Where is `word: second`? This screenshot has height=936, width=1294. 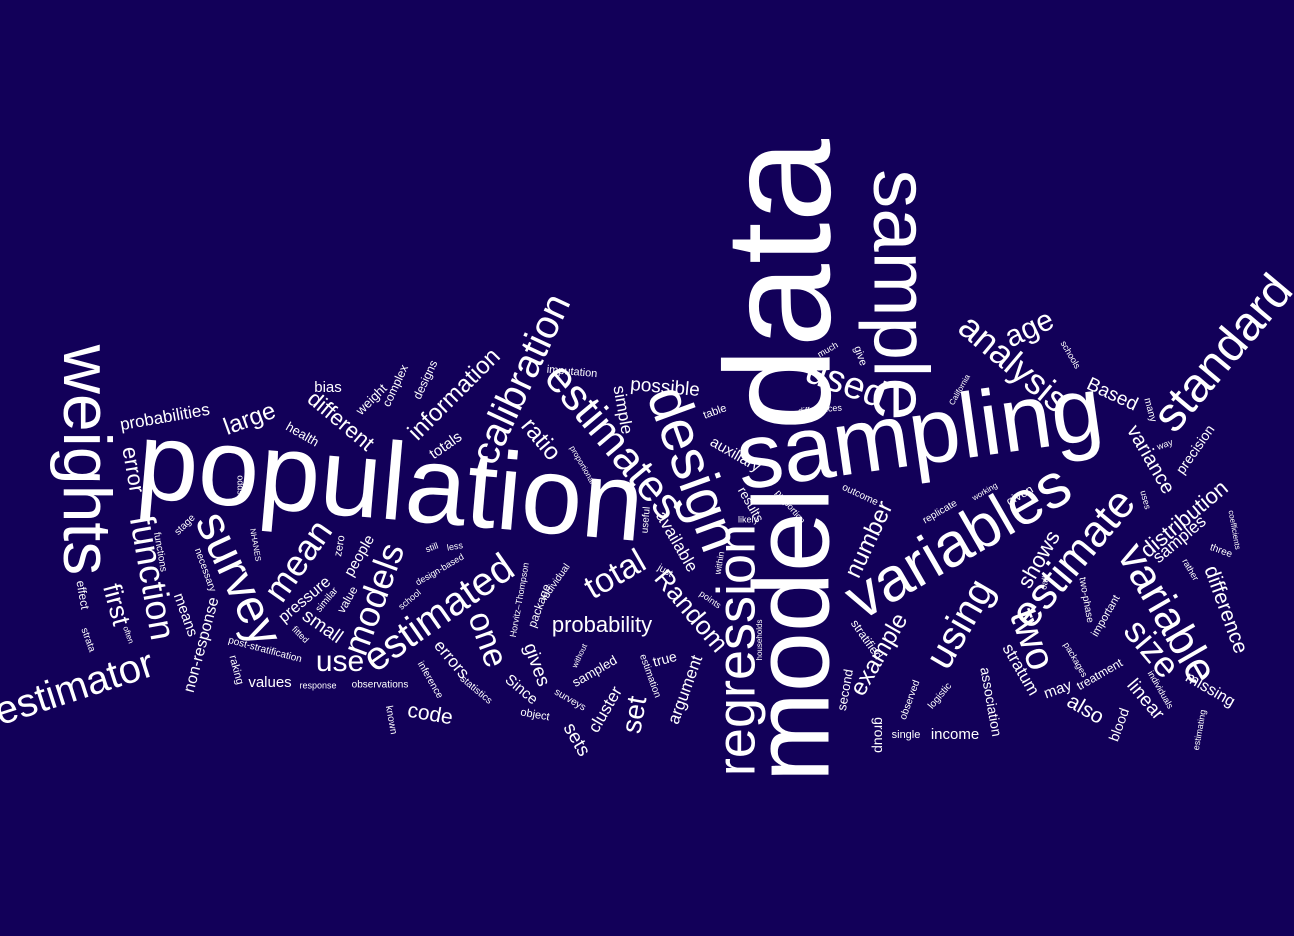
word: second is located at coordinates (845, 690).